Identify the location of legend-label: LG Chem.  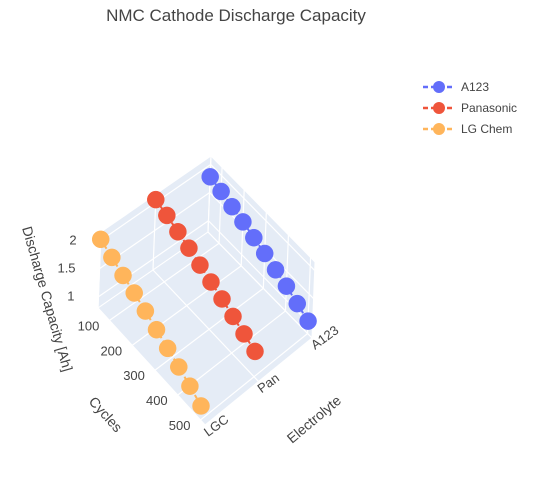
(486, 129).